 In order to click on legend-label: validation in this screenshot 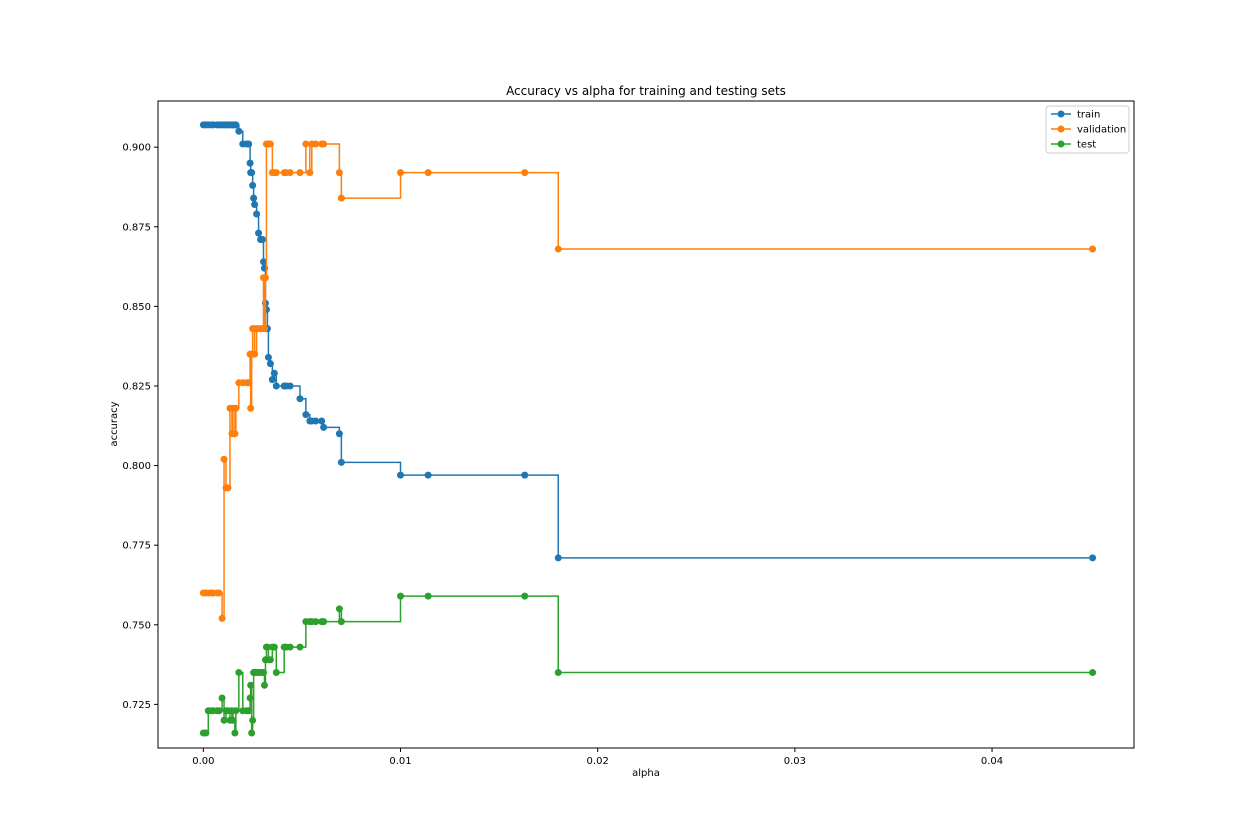, I will do `click(1101, 130)`.